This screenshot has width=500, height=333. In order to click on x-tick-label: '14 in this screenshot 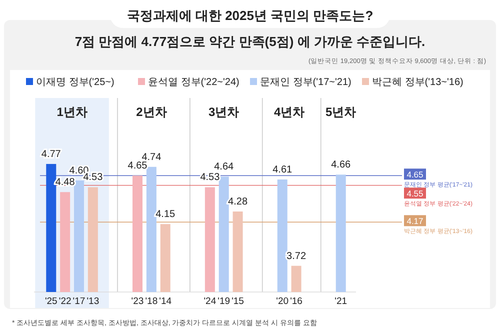, I will do `click(165, 301)`.